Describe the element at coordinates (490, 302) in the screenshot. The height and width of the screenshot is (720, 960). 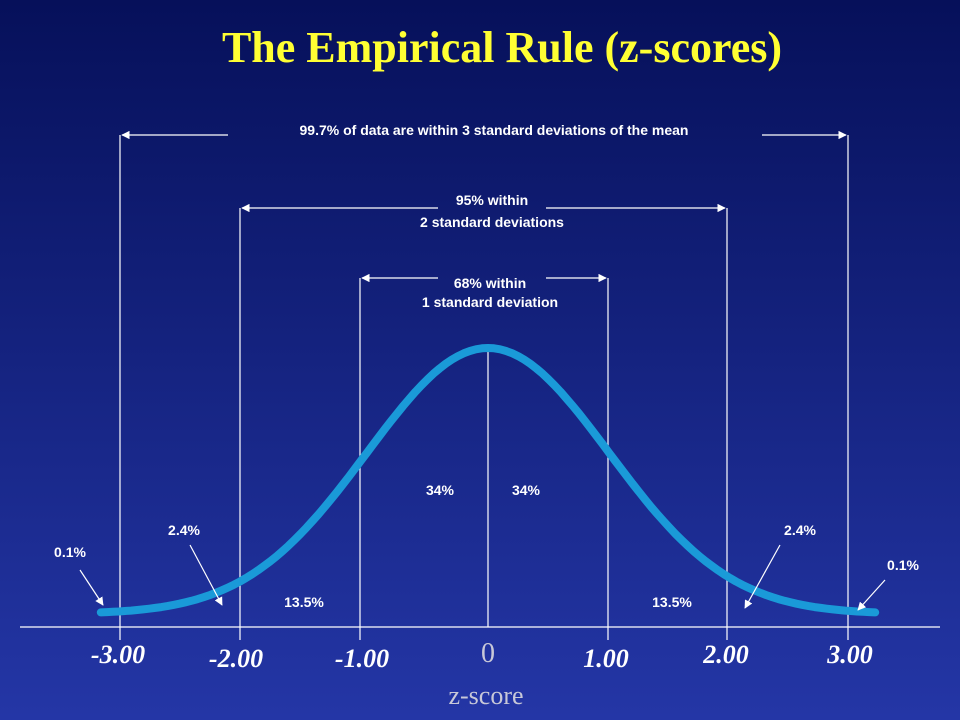
I see `span-label: 1 standard deviation` at that location.